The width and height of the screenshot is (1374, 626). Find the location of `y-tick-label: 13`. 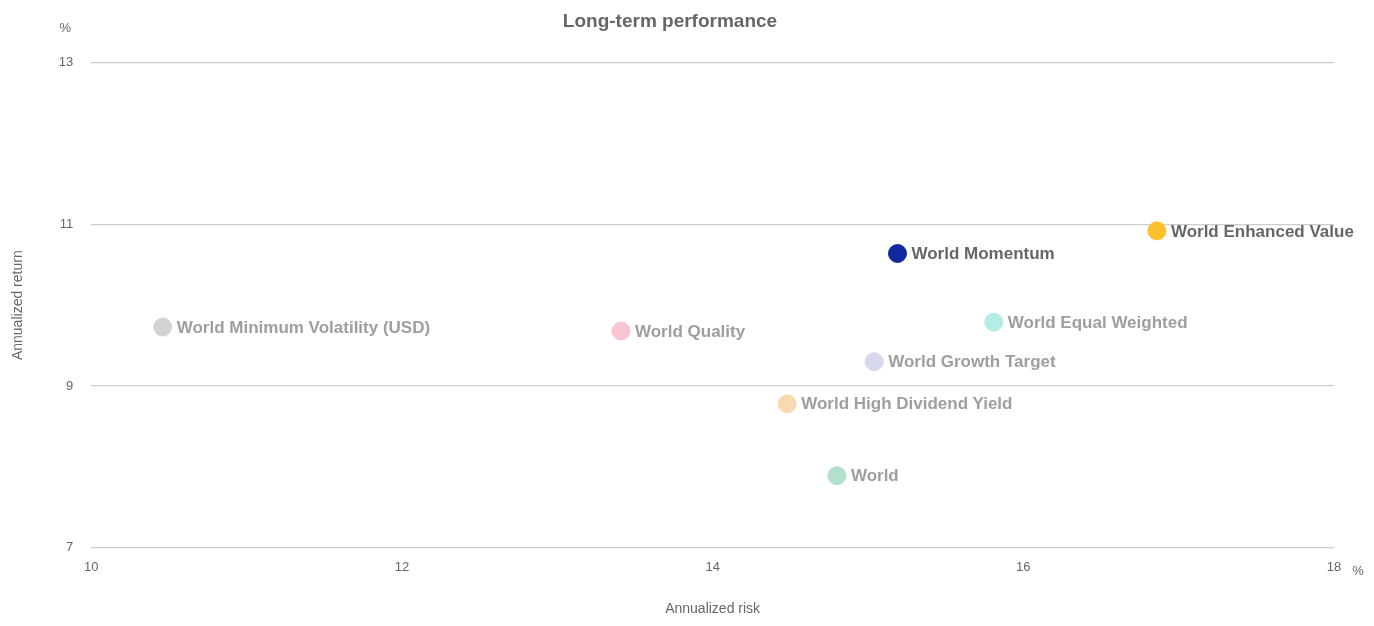

y-tick-label: 13 is located at coordinates (66, 62).